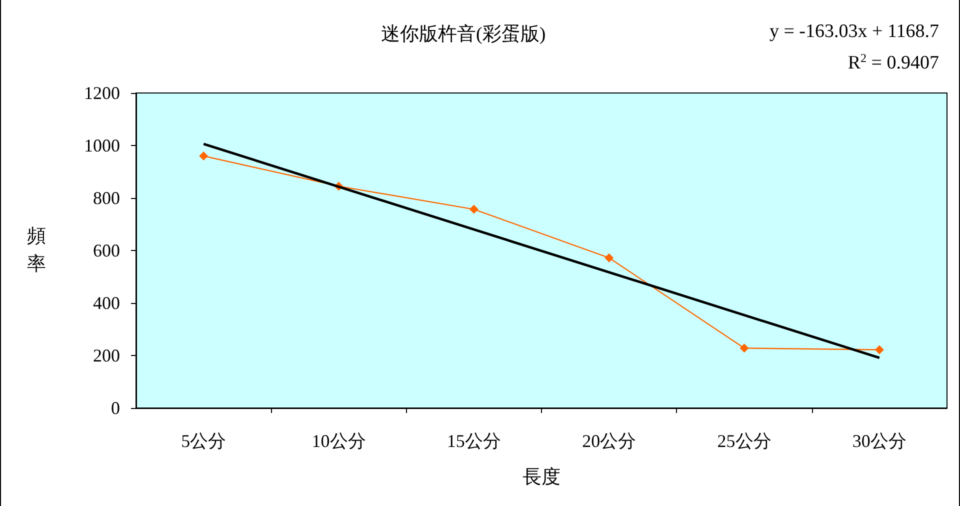 This screenshot has width=960, height=506. I want to click on y-tick-label: 0, so click(115, 408).